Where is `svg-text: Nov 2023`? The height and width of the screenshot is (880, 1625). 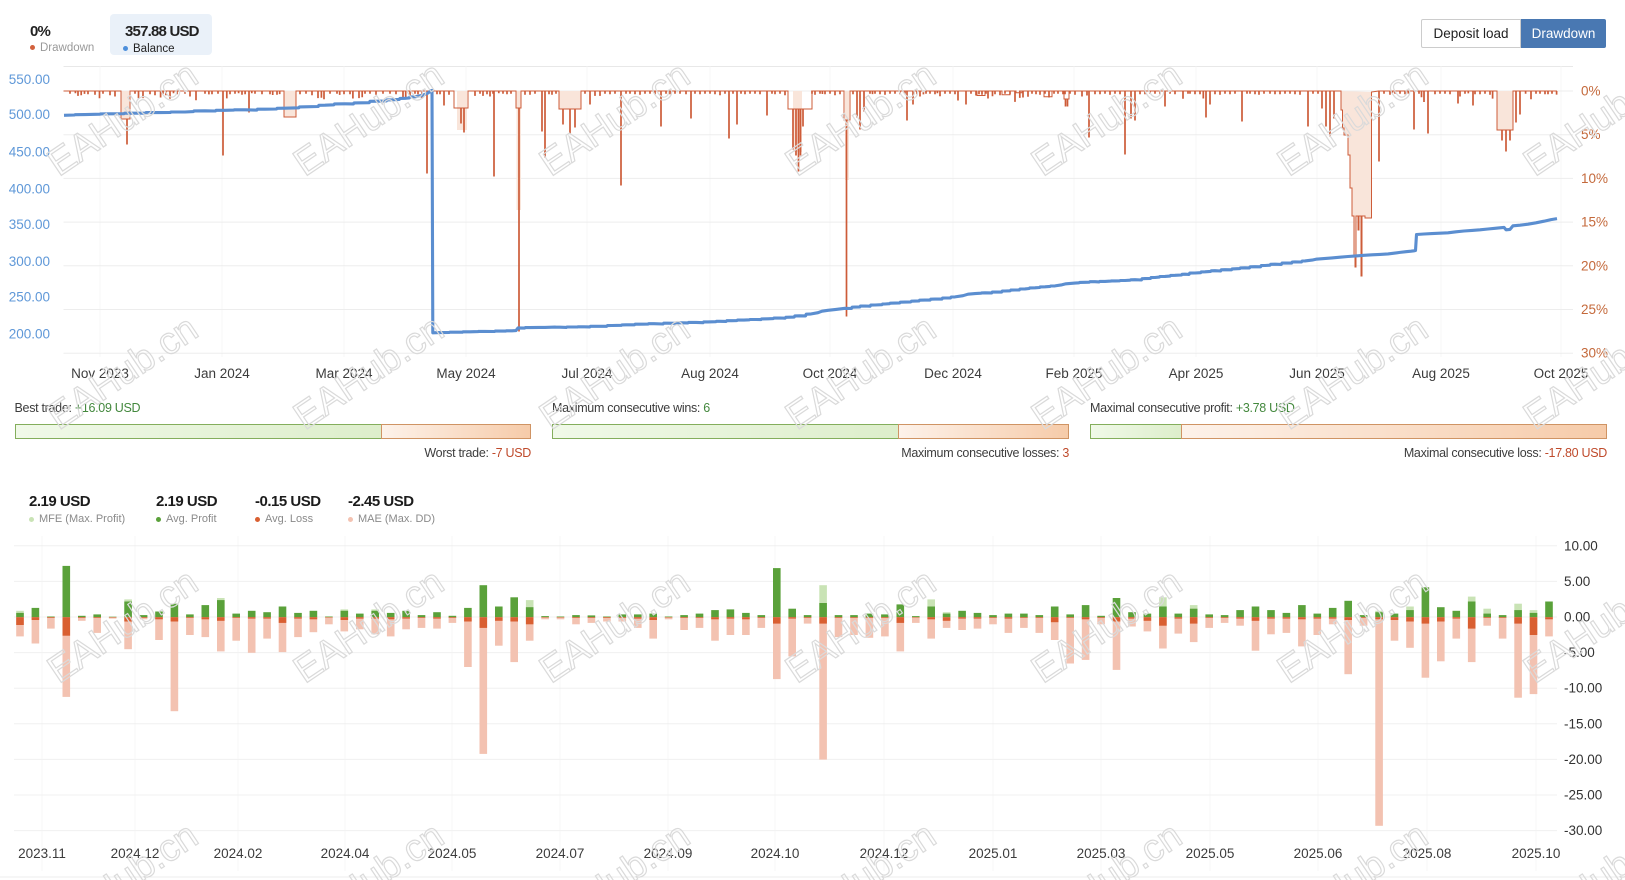
svg-text: Nov 2023 is located at coordinates (100, 373).